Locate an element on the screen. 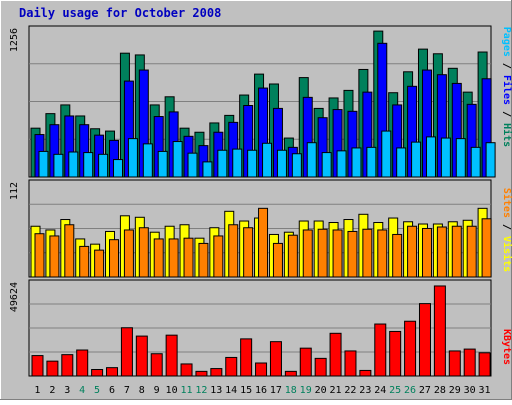 This screenshot has width=512, height=405. x-tick-label: 30 is located at coordinates (470, 390).